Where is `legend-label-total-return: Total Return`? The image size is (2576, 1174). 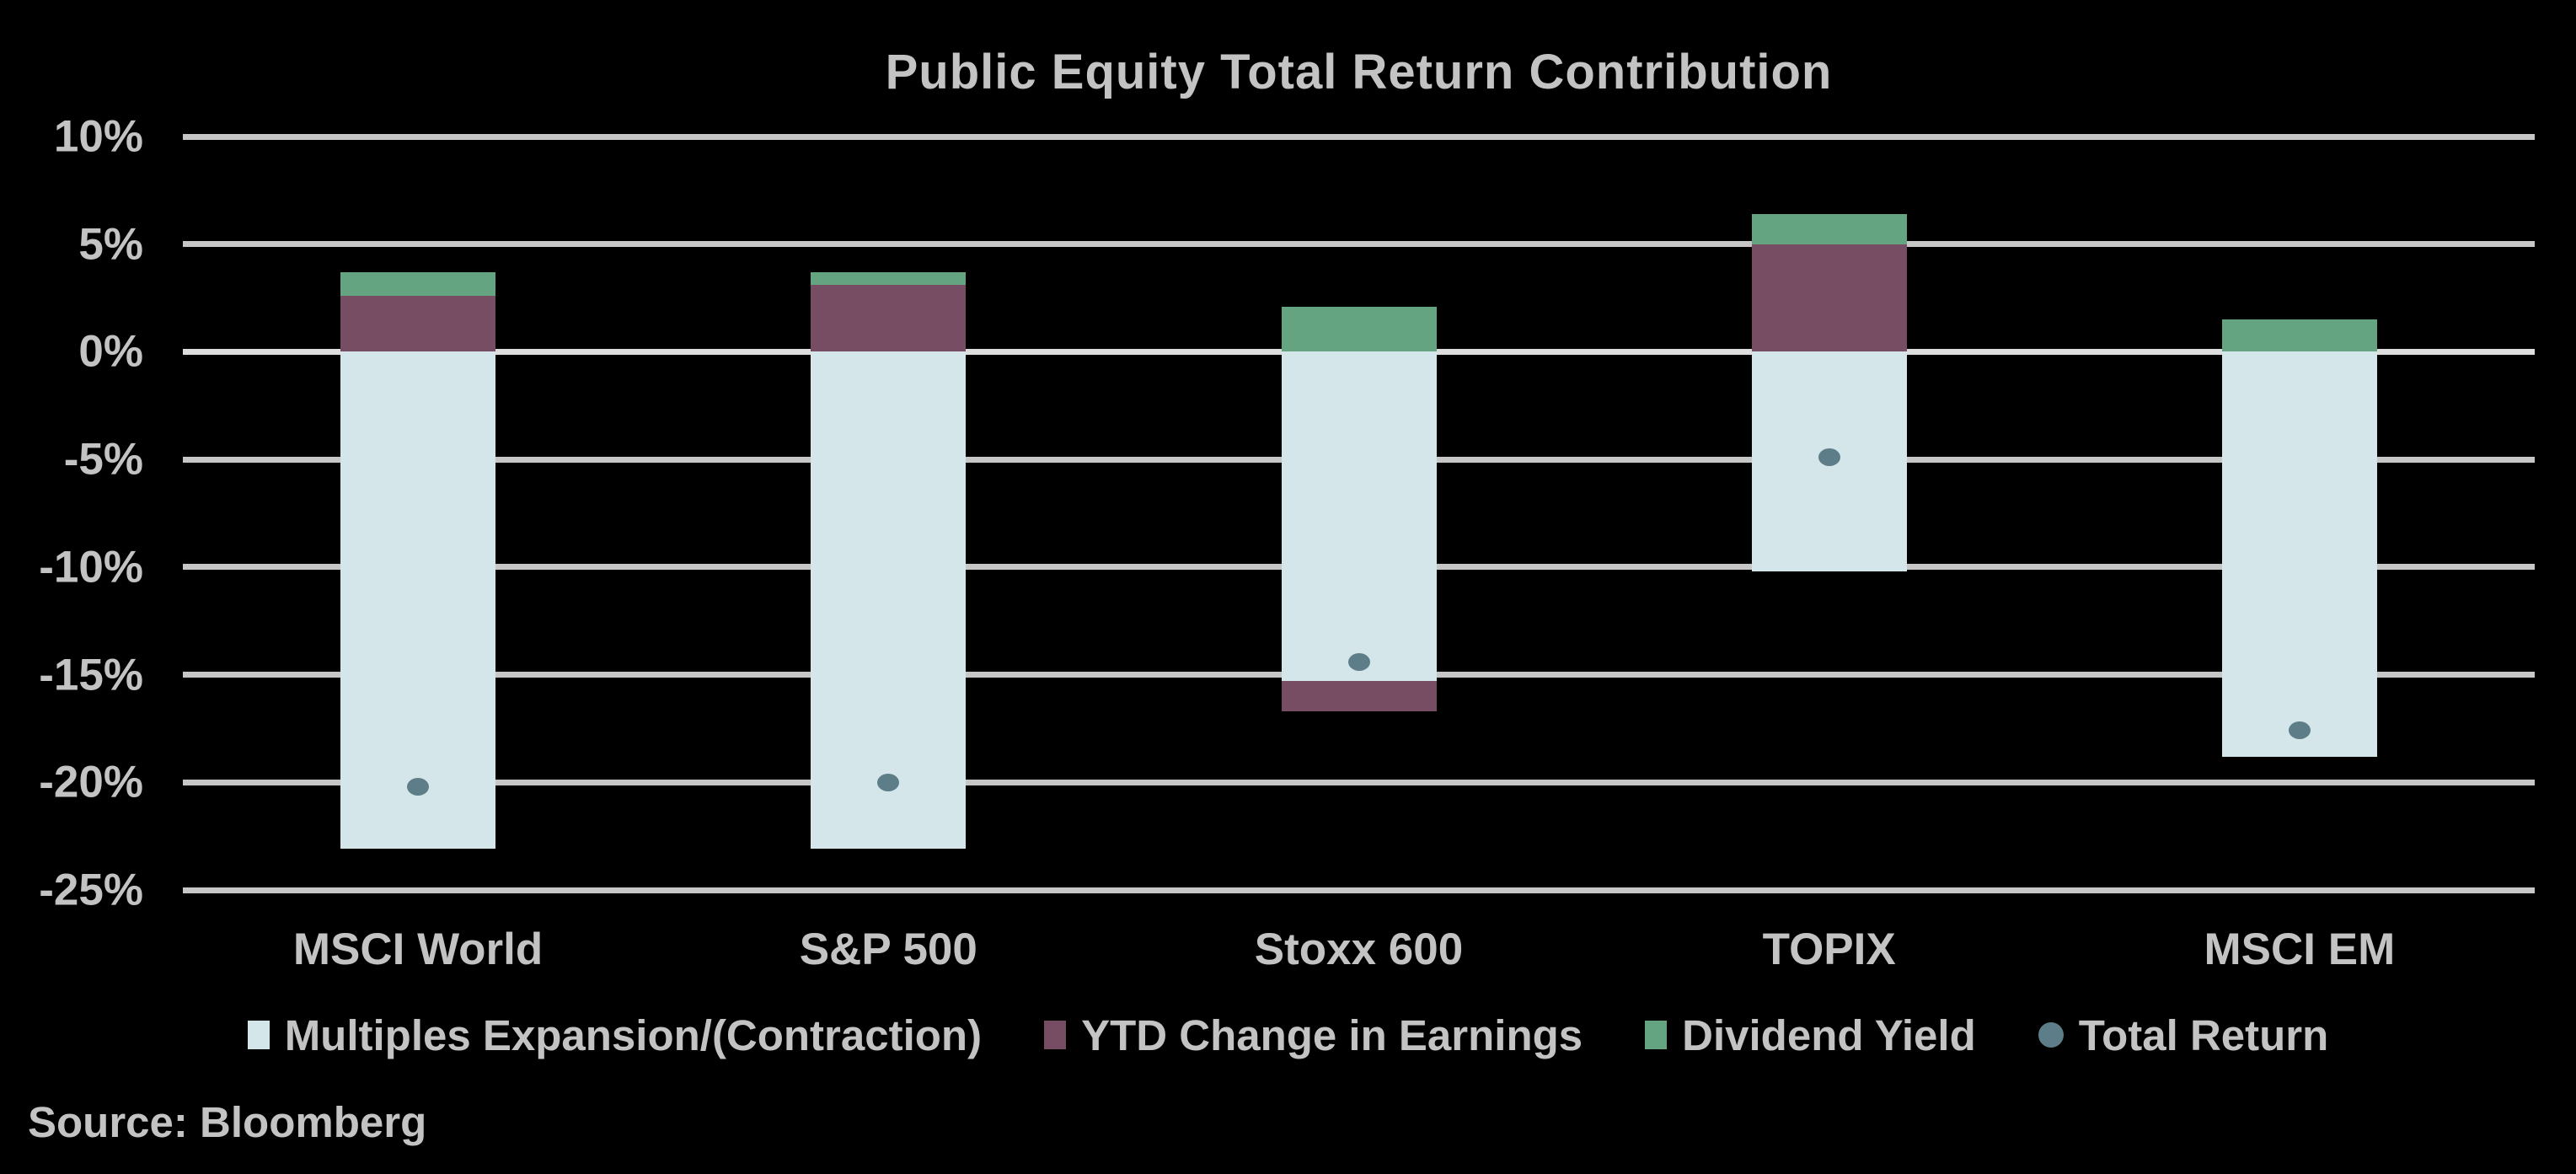
legend-label-total-return: Total Return is located at coordinates (2203, 1034).